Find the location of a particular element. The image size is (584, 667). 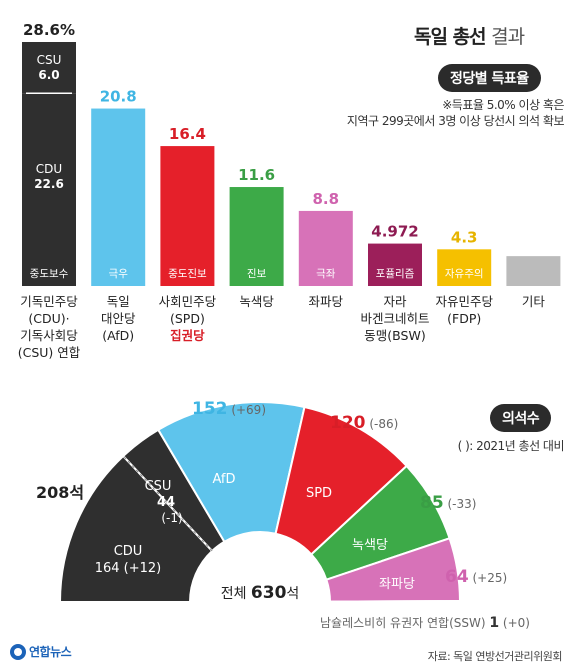

seat-outer-afd: 152 (+69) is located at coordinates (229, 409).